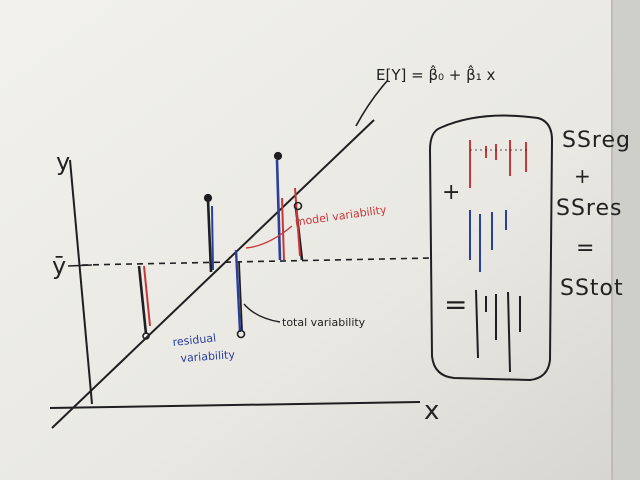 This screenshot has height=480, width=640. I want to click on ssres-bars, so click(488, 241).